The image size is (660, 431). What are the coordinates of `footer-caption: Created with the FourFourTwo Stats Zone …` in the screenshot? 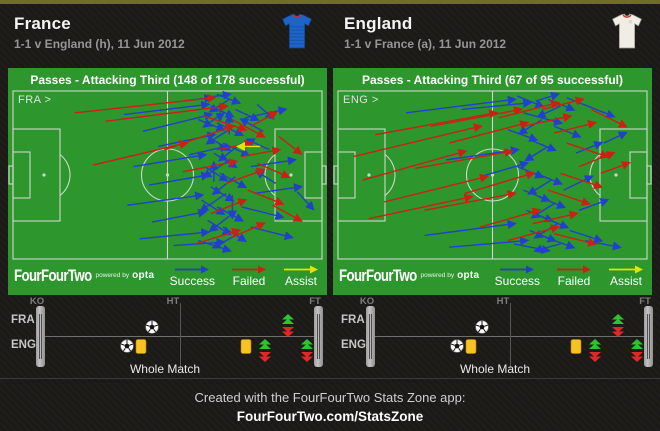 It's located at (330, 397).